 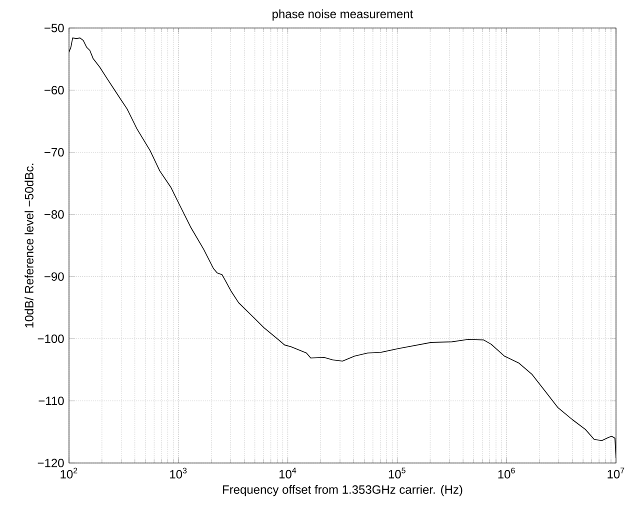 What do you see at coordinates (54, 152) in the screenshot?
I see `y-tick-label: −70` at bounding box center [54, 152].